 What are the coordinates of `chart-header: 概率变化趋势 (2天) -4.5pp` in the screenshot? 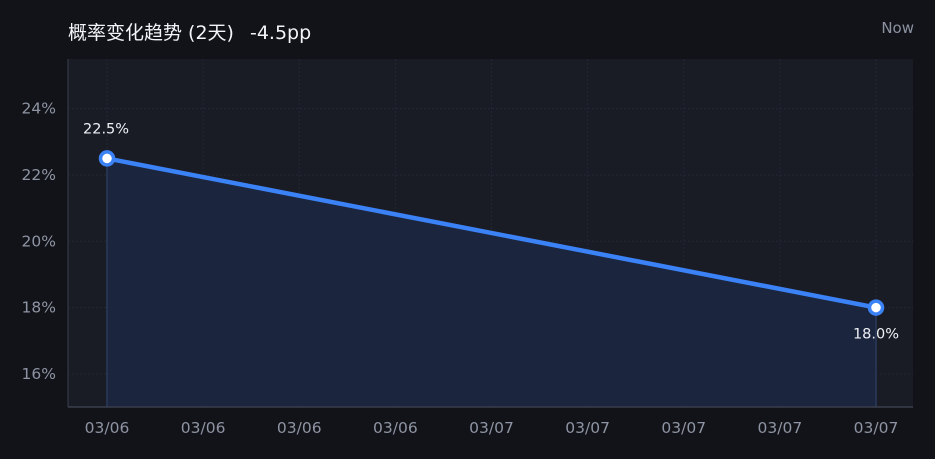 It's located at (189, 31).